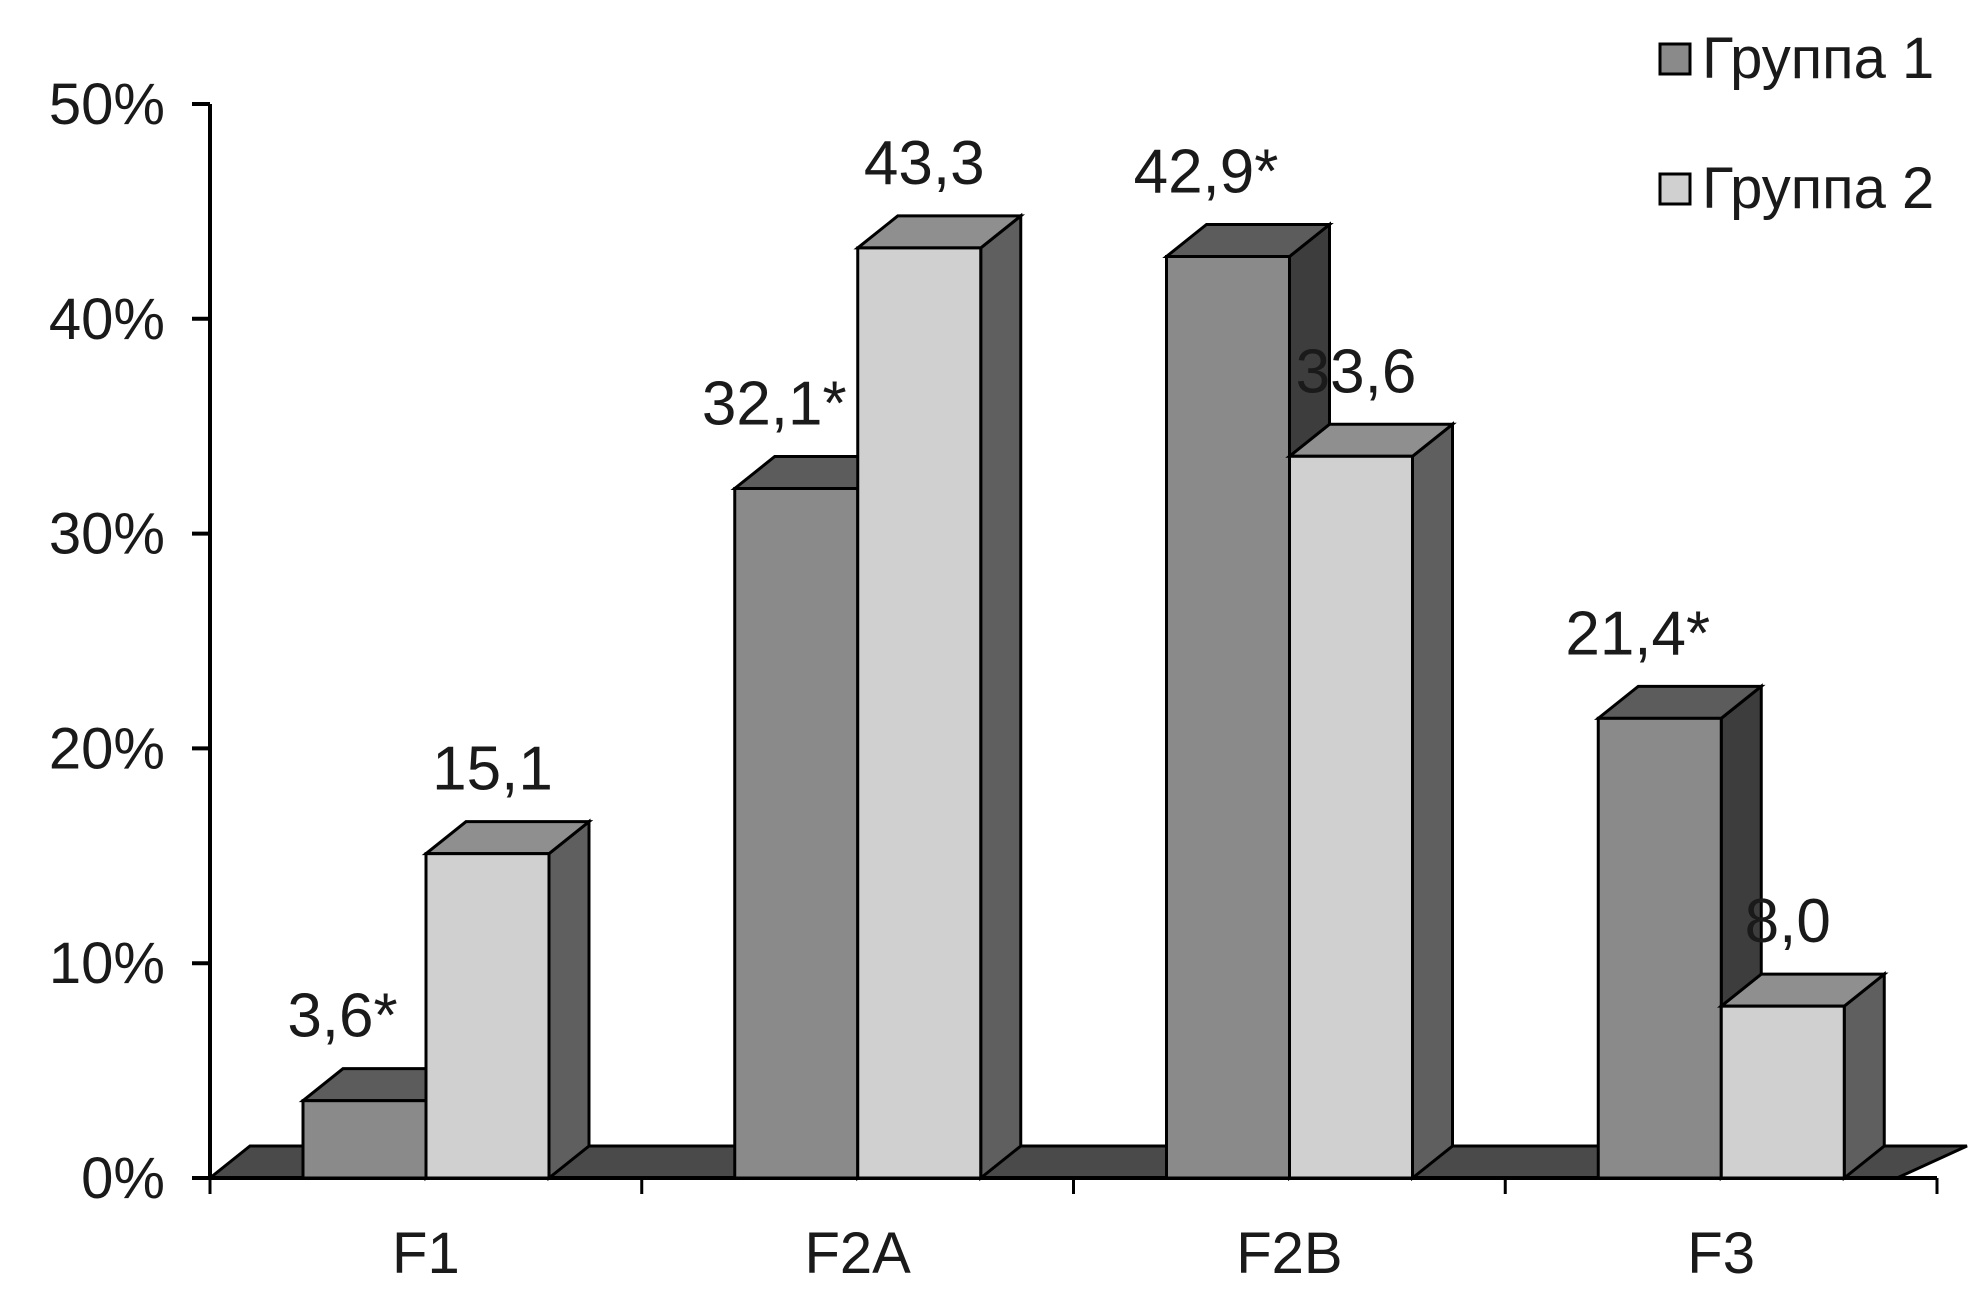 This screenshot has width=1984, height=1290. I want to click on legend-item: Группа 2, so click(1796, 188).